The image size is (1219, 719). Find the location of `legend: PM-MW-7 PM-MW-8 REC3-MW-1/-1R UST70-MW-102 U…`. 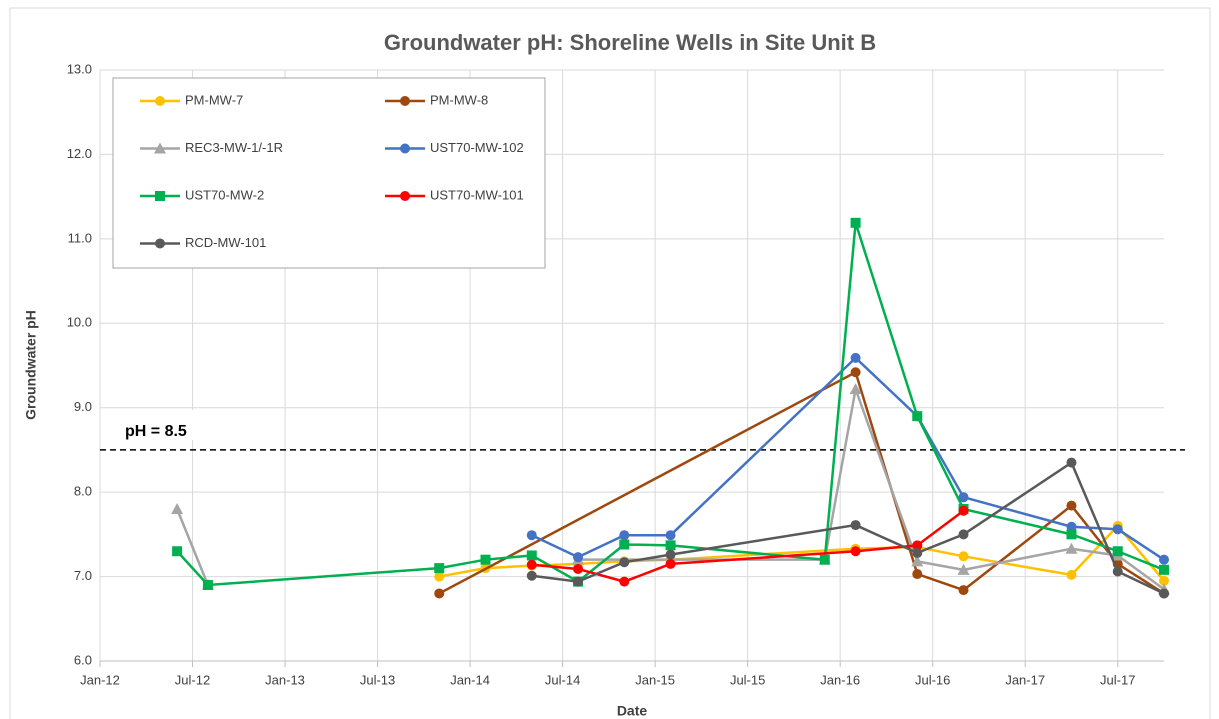

legend: PM-MW-7 PM-MW-8 REC3-MW-1/-1R UST70-MW-102 U… is located at coordinates (329, 173).